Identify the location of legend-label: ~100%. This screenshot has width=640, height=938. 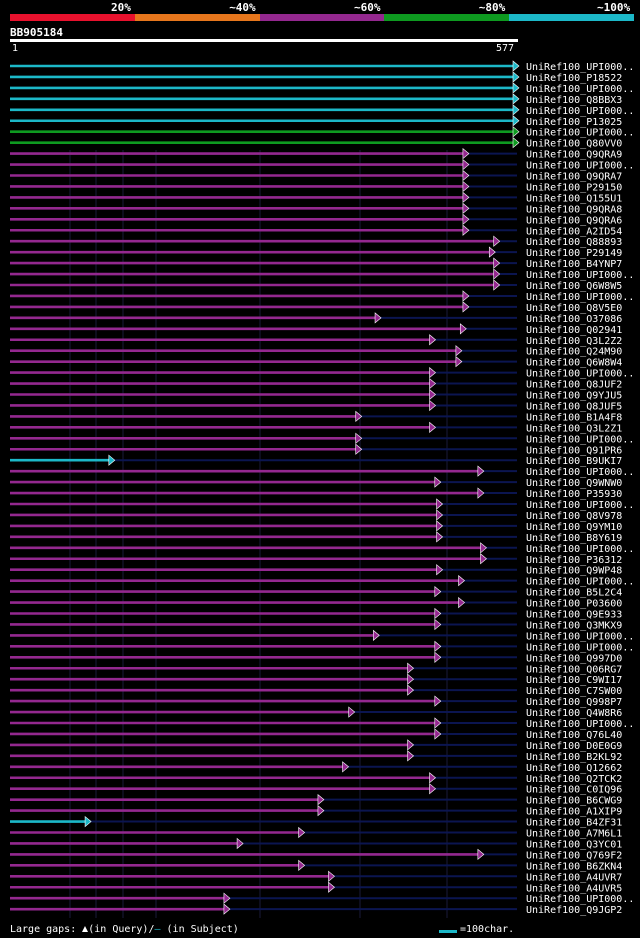
(614, 7).